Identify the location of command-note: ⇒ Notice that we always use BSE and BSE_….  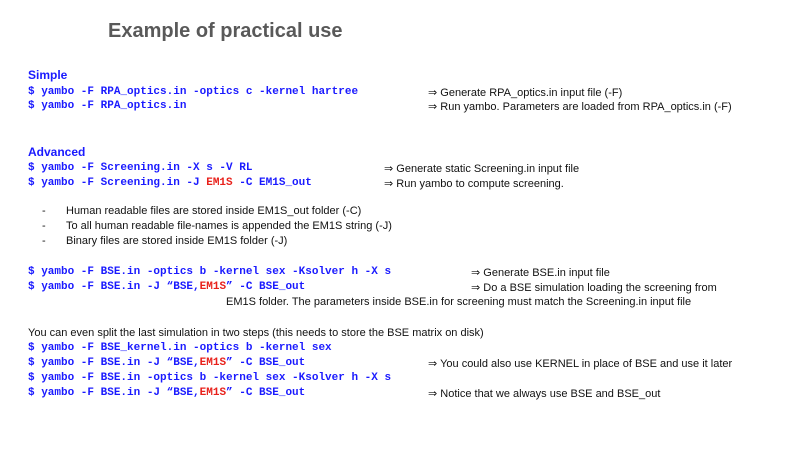
(544, 394).